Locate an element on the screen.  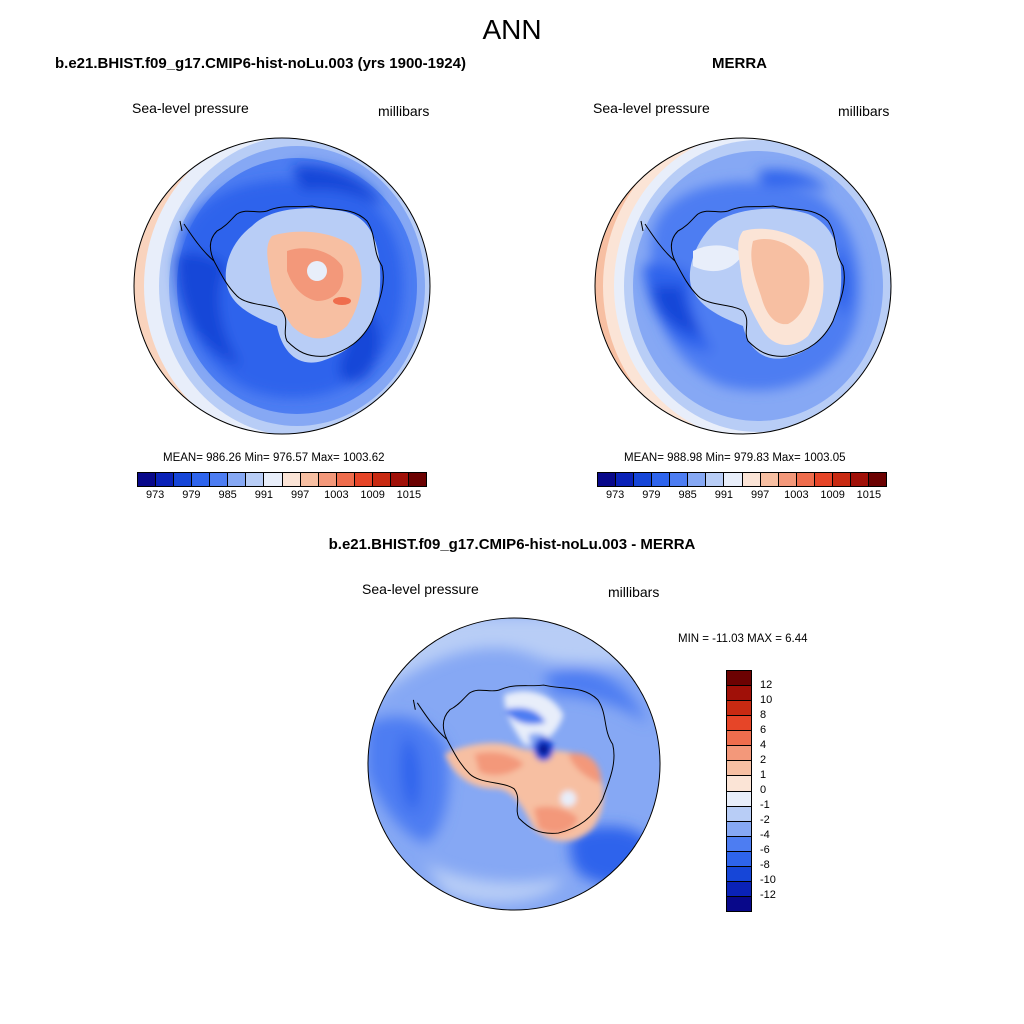
colorbar-tick-label: 8 is located at coordinates (763, 715).